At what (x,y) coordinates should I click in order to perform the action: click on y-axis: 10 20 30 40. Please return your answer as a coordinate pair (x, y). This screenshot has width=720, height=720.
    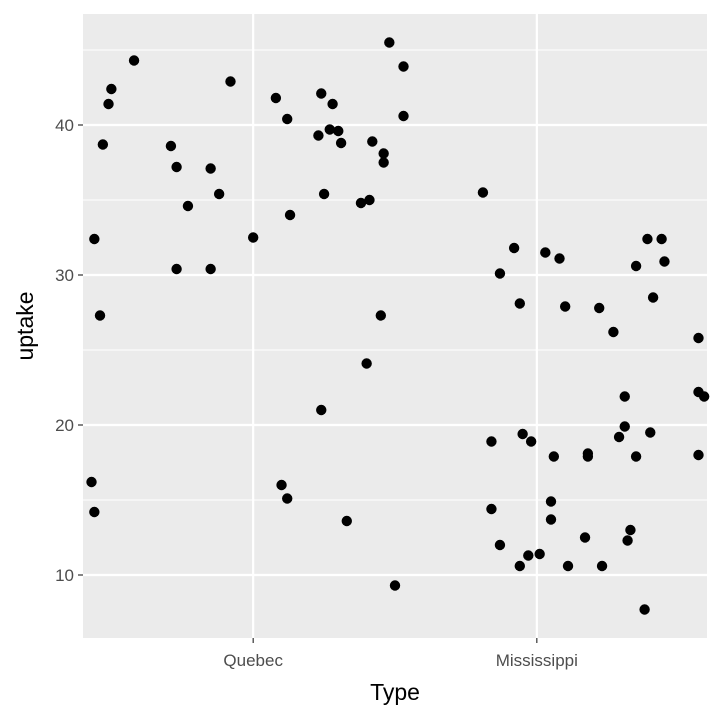
    Looking at the image, I should click on (69, 350).